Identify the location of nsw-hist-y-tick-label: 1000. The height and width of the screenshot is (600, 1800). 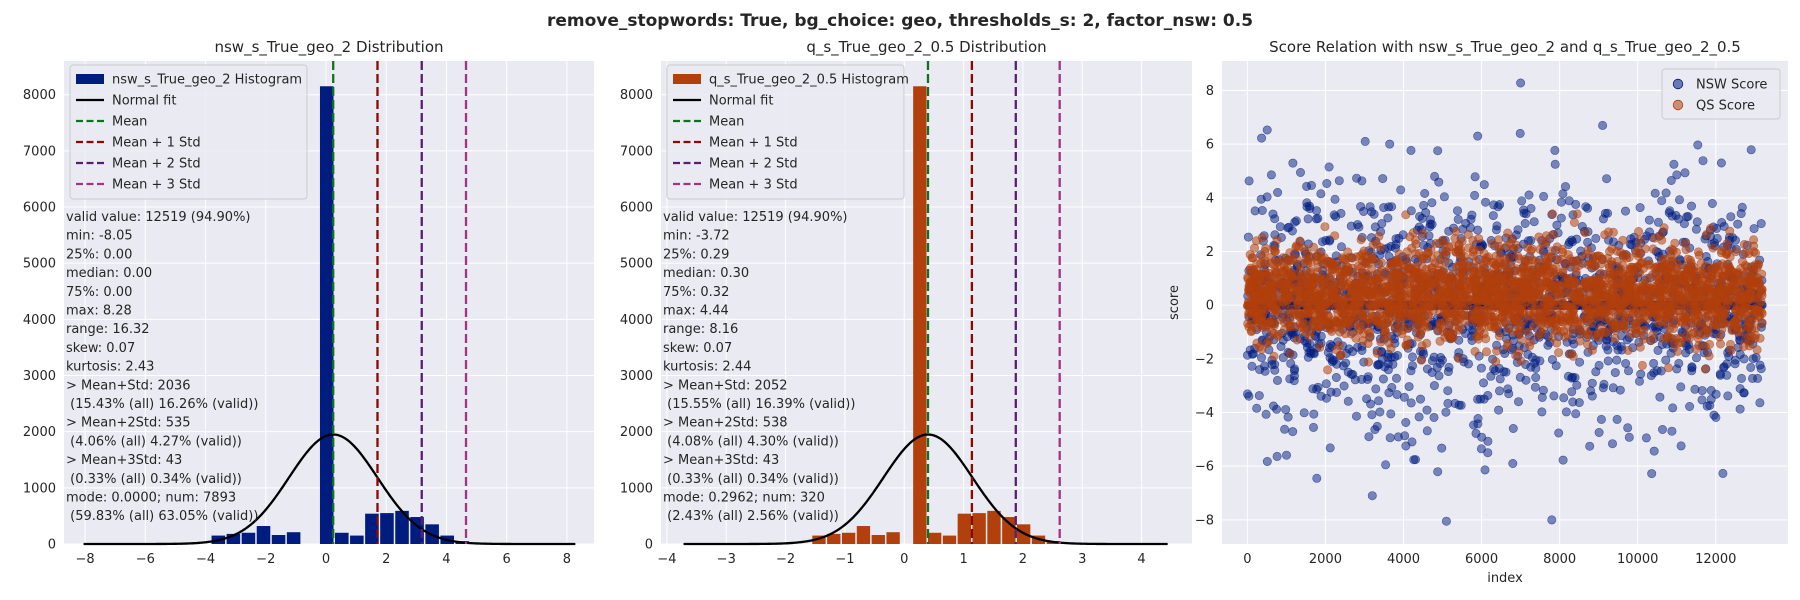
(39, 488).